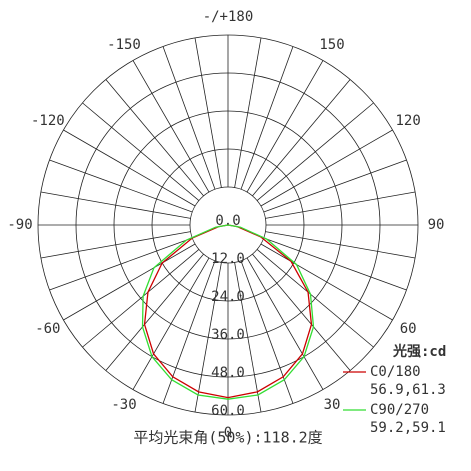  What do you see at coordinates (408, 390) in the screenshot?
I see `legend-stats: 56.9,61.3` at bounding box center [408, 390].